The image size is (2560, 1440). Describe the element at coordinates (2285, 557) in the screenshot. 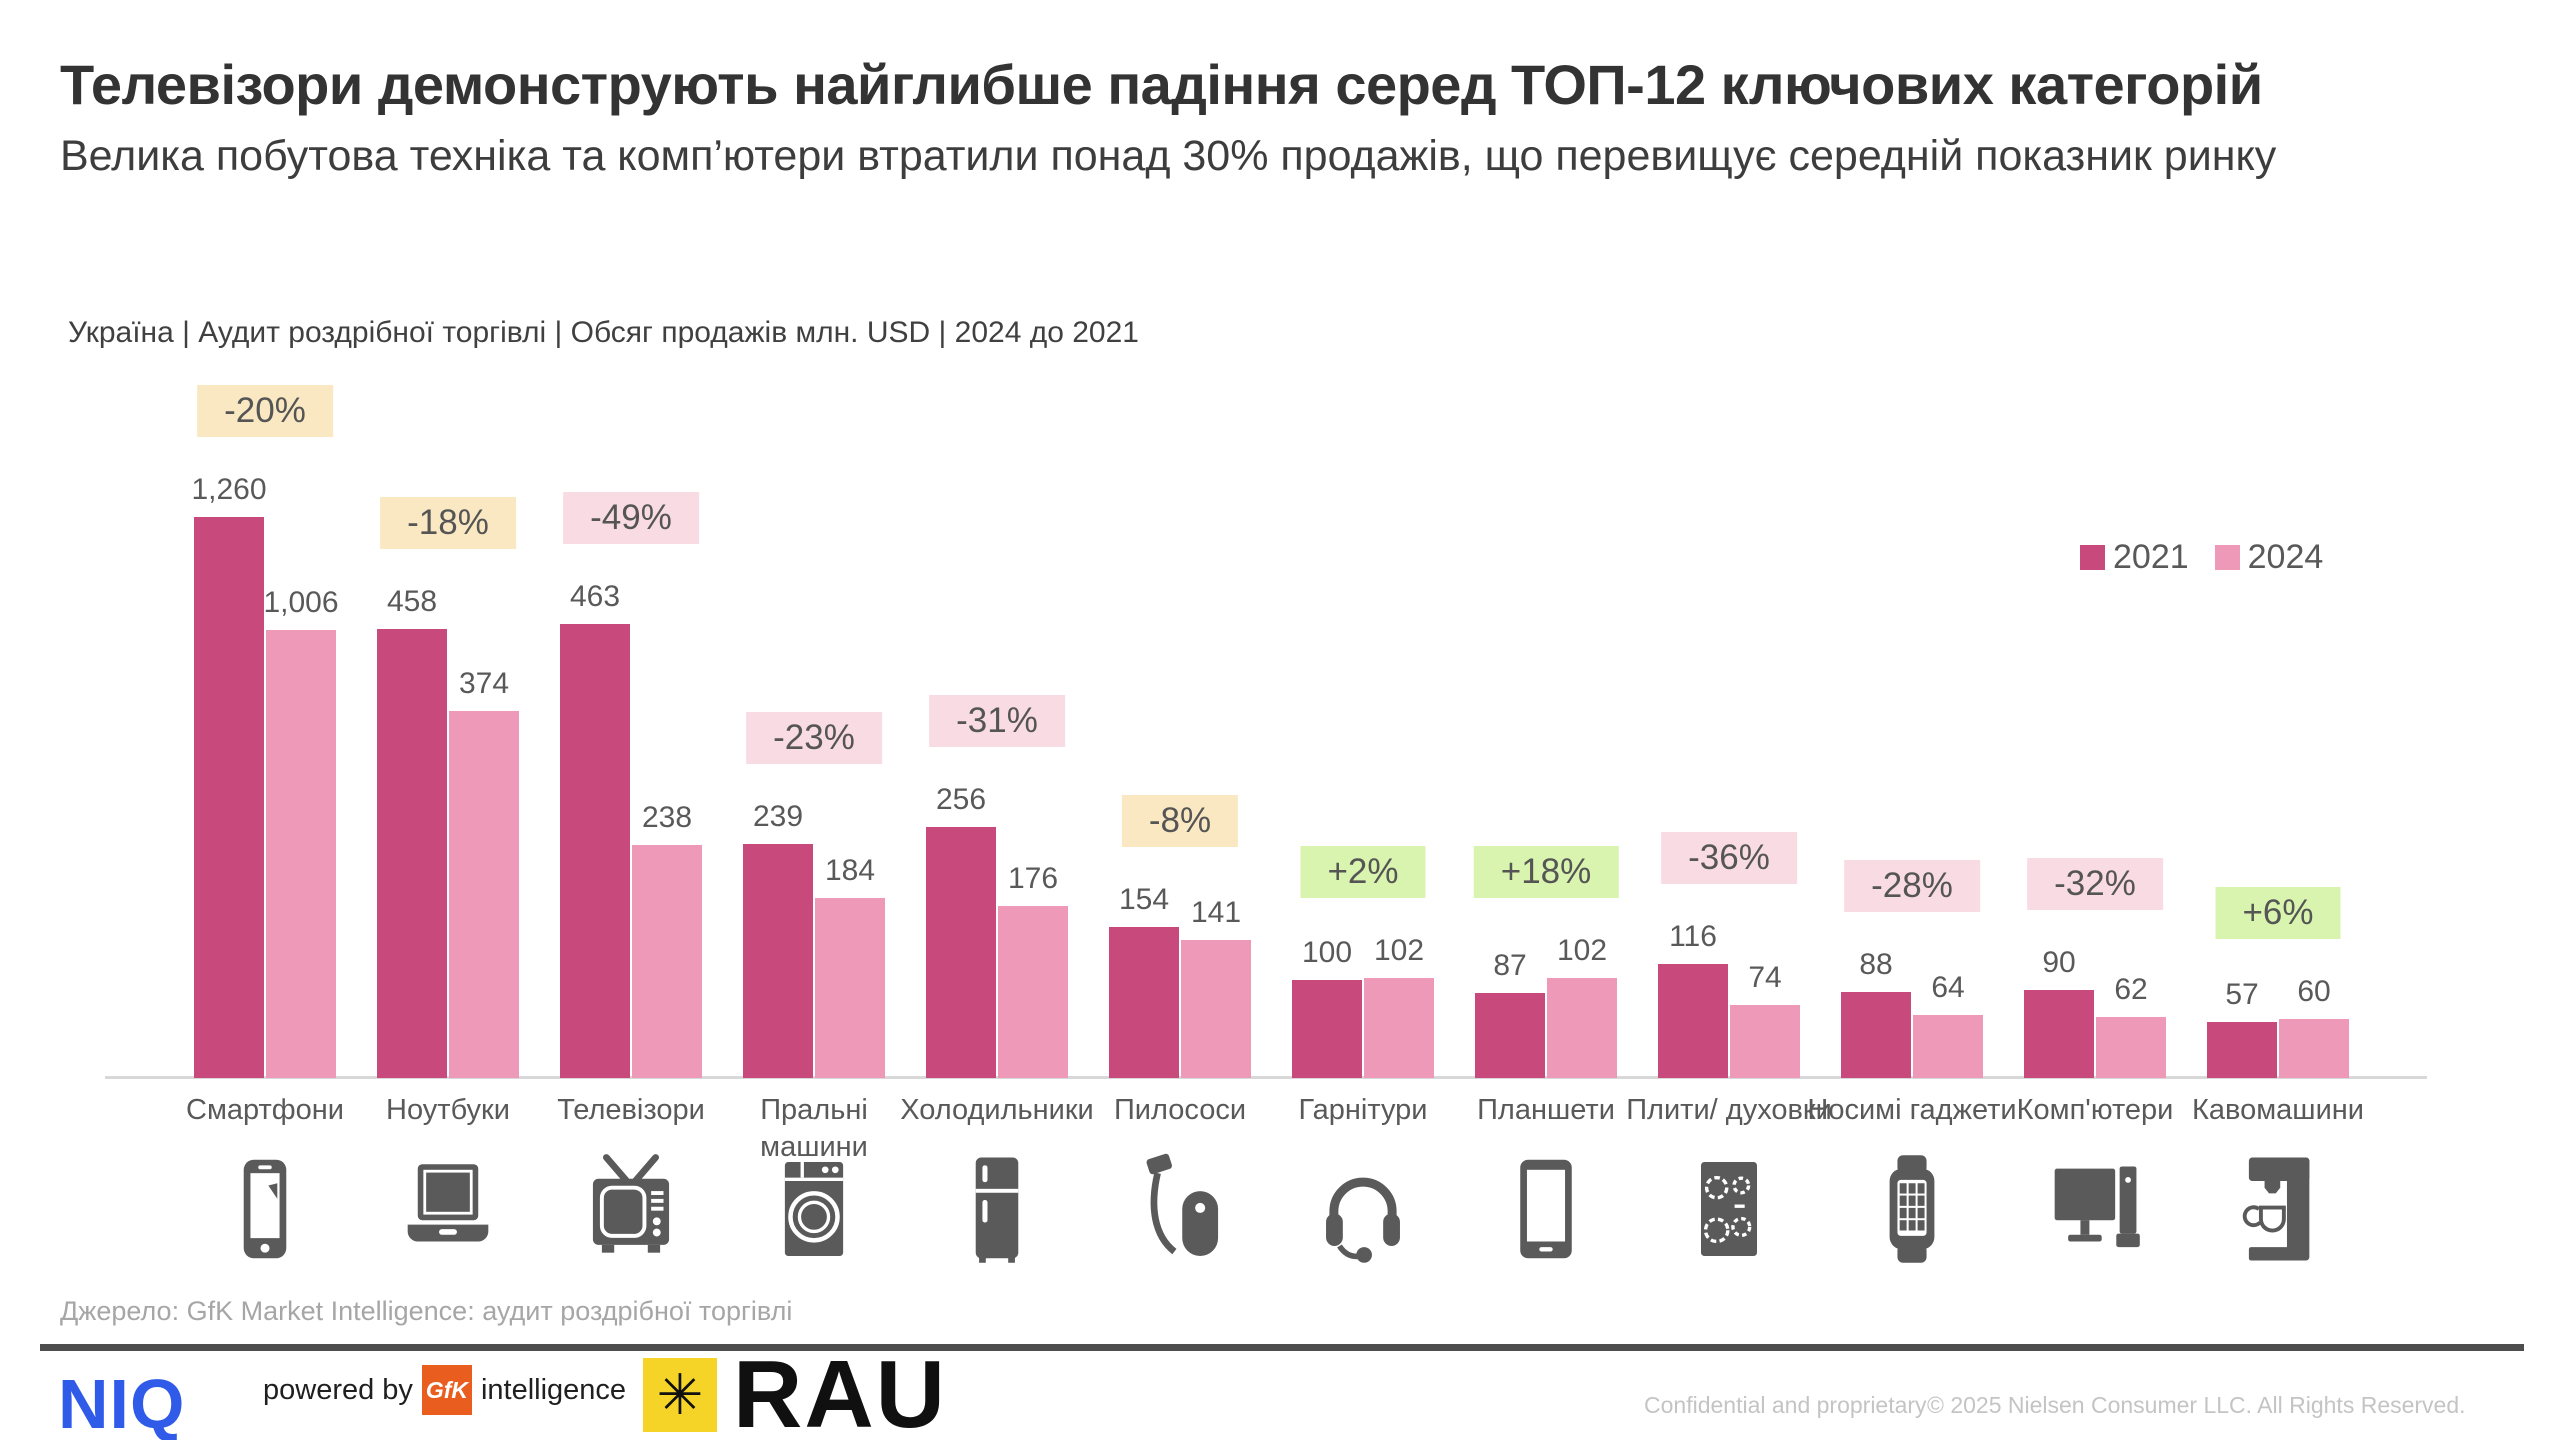

I see `legend-label: 2024` at that location.